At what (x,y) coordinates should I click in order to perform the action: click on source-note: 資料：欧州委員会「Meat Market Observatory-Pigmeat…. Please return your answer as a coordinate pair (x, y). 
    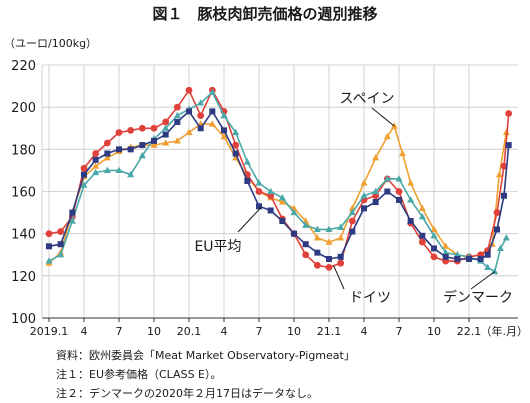
    Looking at the image, I should click on (205, 355).